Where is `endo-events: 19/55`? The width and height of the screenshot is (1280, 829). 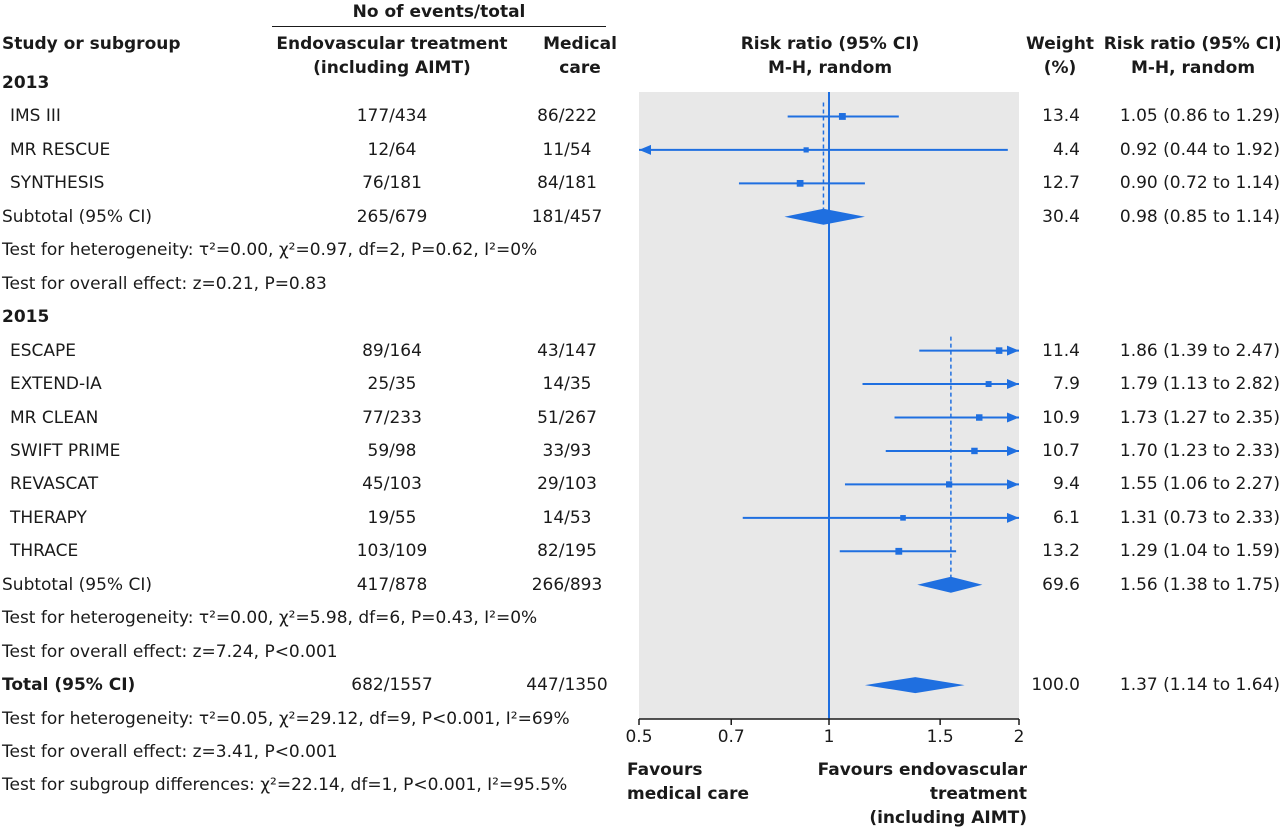 endo-events: 19/55 is located at coordinates (392, 517).